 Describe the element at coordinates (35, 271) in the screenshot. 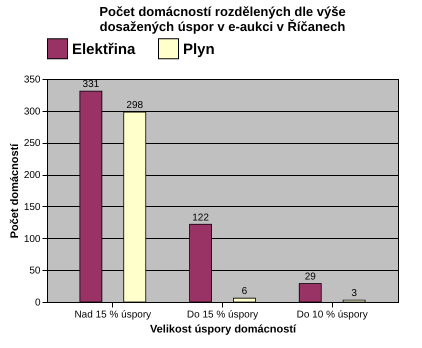

I see `y-tick-label: 50` at that location.